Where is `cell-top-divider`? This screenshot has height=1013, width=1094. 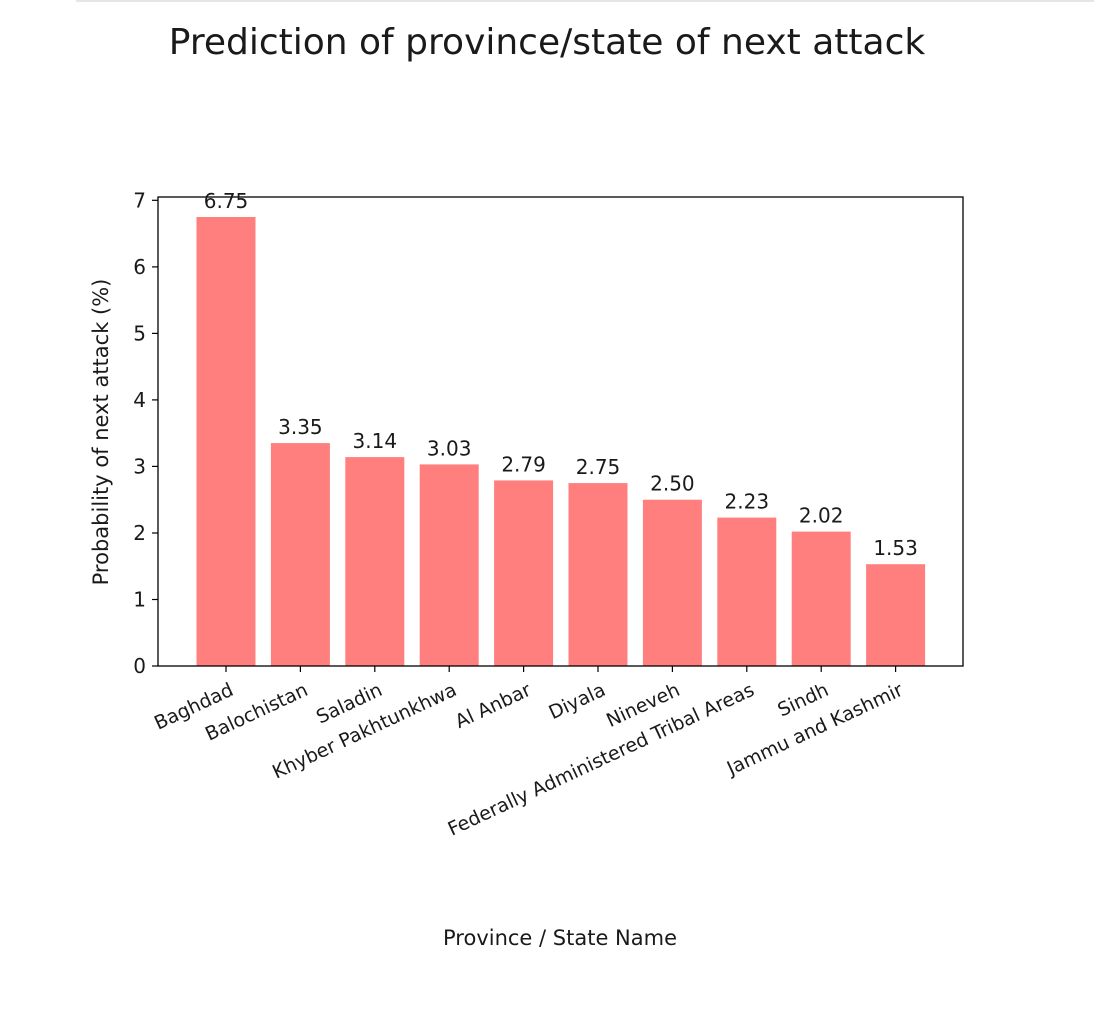
cell-top-divider is located at coordinates (585, 1).